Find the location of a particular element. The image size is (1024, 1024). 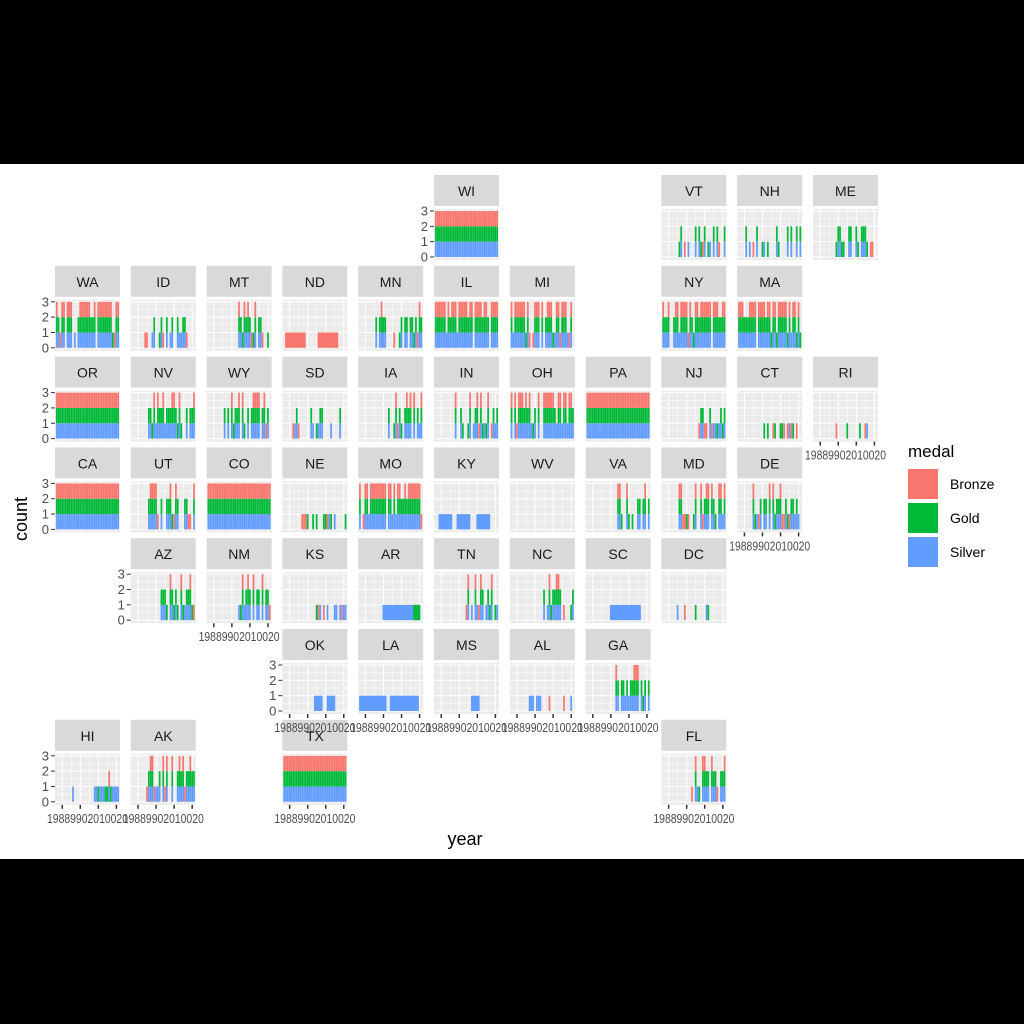

facet-tx: TX is located at coordinates (315, 762).